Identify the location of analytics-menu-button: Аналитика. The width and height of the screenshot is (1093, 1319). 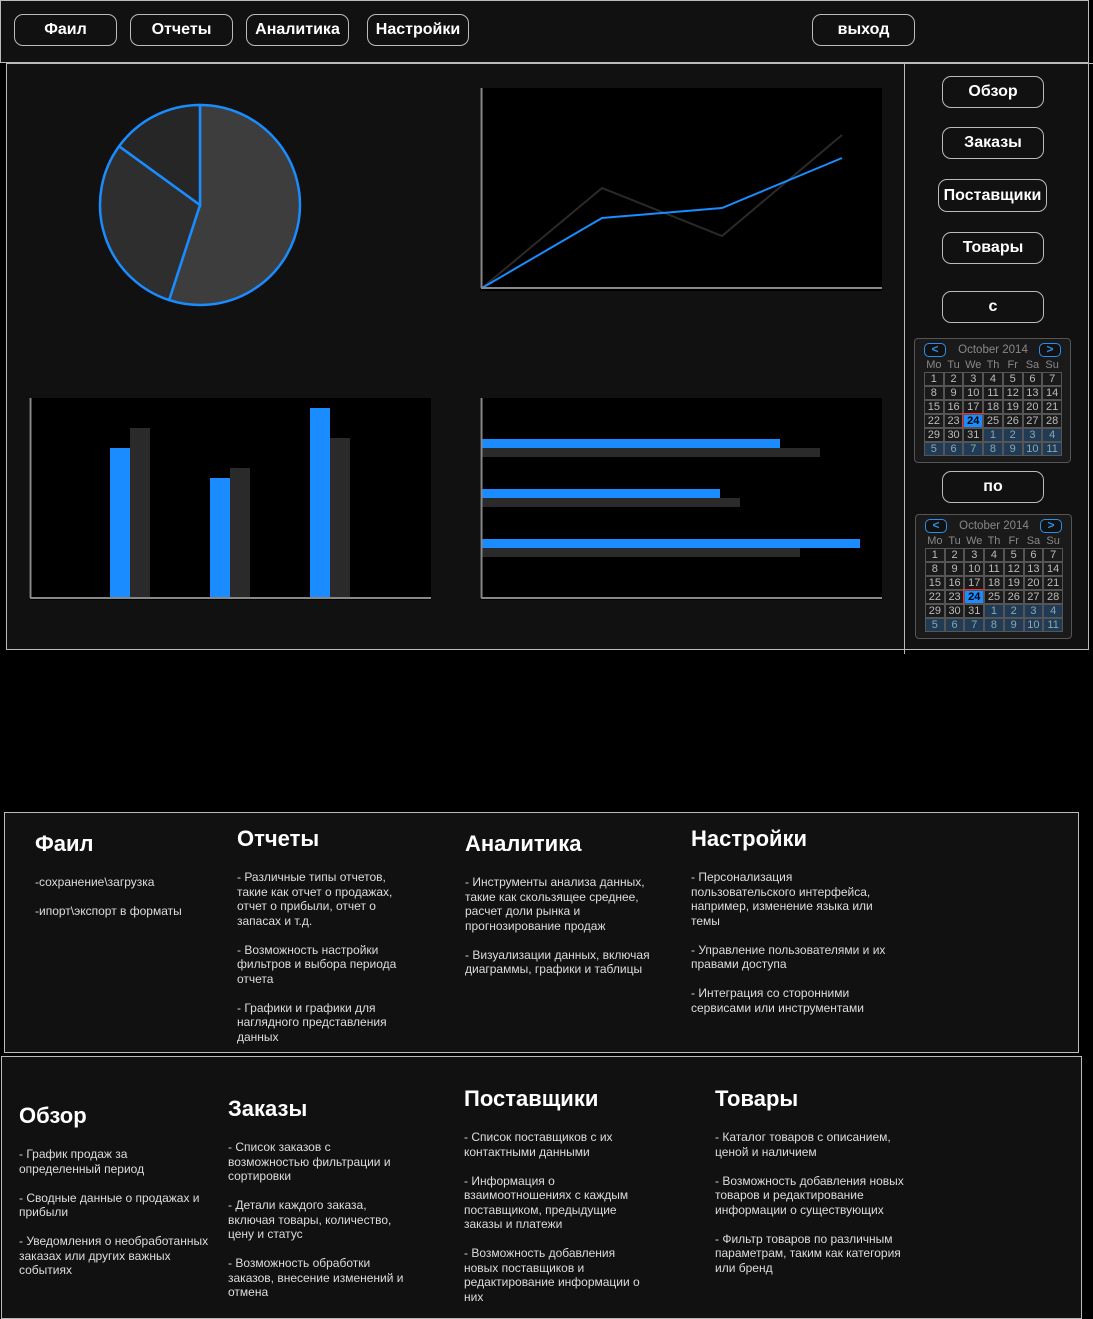
(297, 30).